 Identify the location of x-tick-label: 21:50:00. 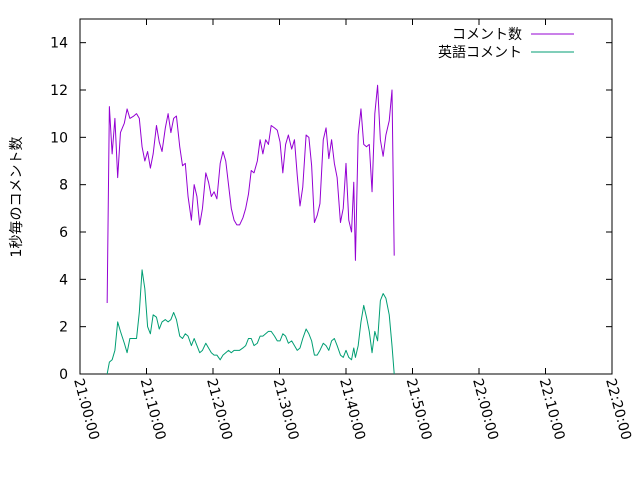
(419, 409).